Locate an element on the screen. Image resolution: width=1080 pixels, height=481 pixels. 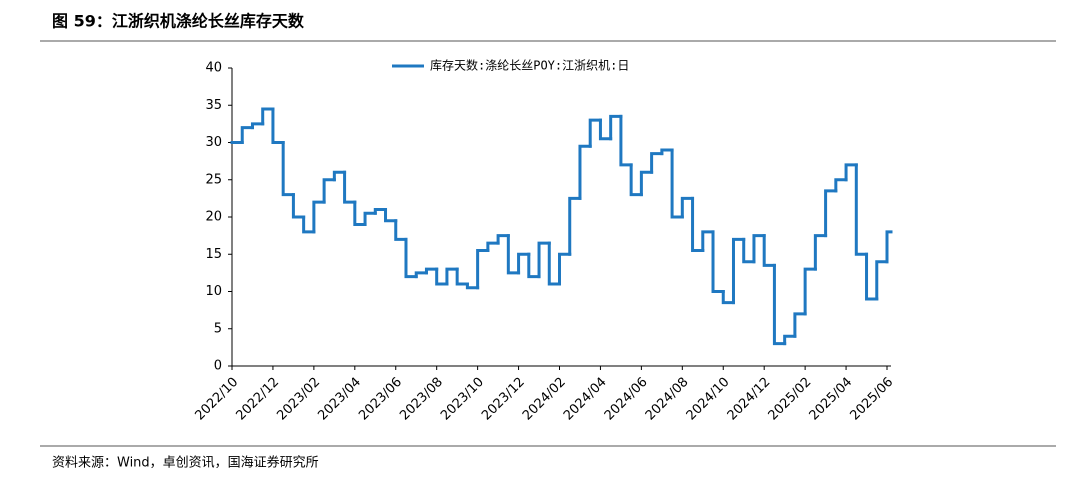
y-tick-label: 30 is located at coordinates (213, 142).